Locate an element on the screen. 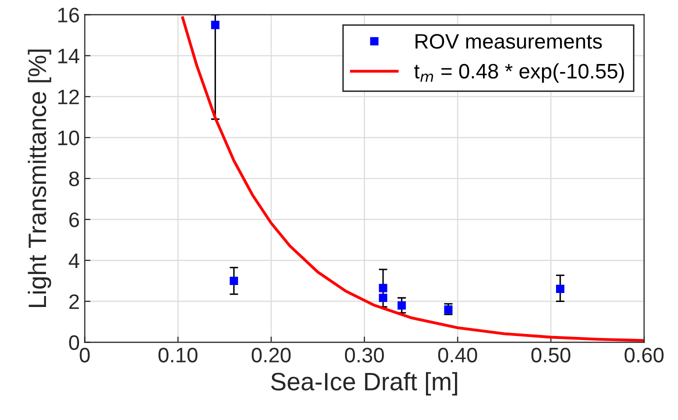 This screenshot has height=420, width=678. legend-label: ROV measurements is located at coordinates (509, 41).